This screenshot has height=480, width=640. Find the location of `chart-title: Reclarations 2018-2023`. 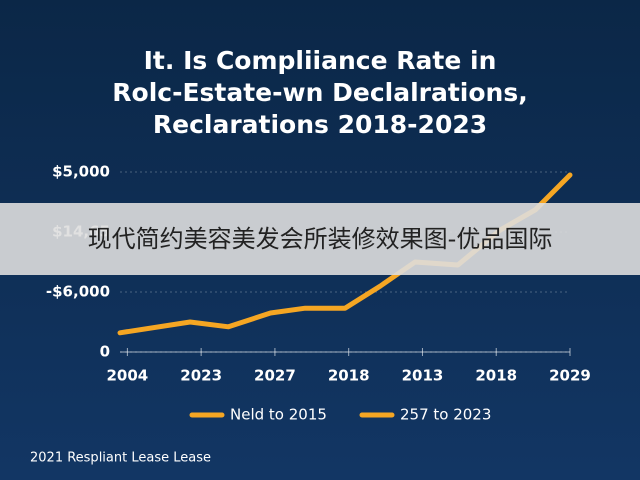

chart-title: Reclarations 2018-2023 is located at coordinates (320, 124).